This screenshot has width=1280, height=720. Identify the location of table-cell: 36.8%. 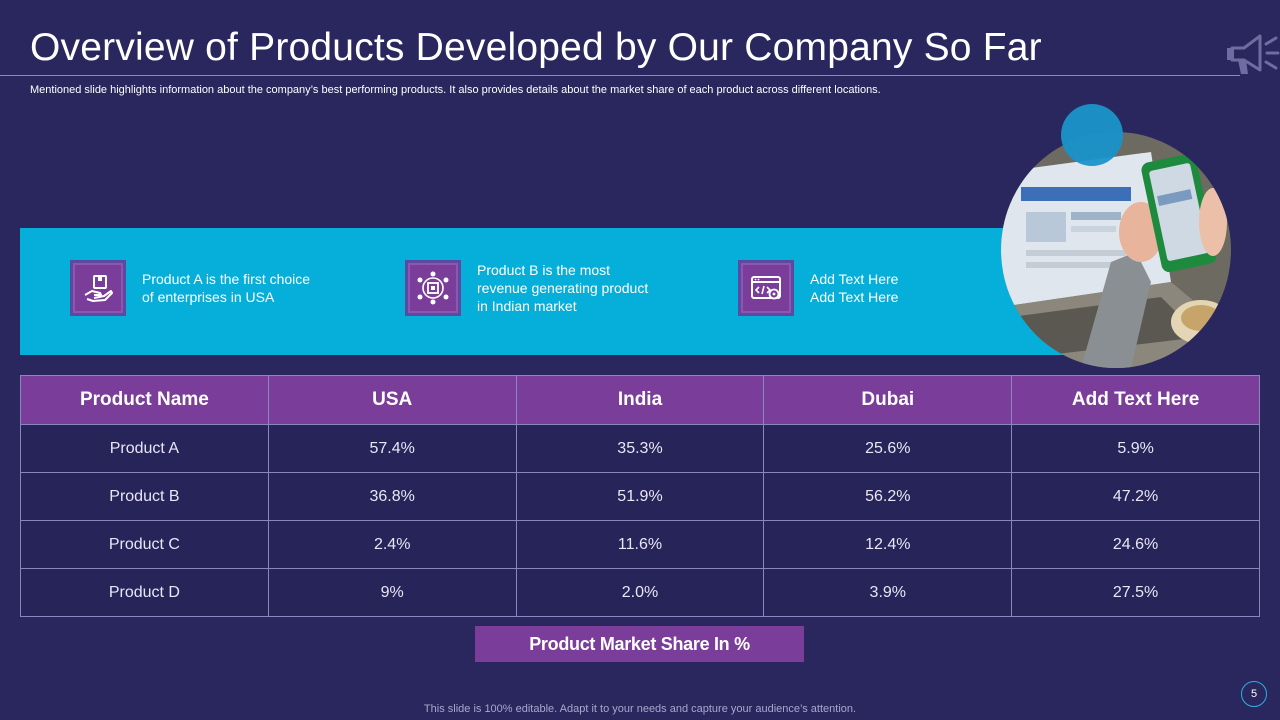
(392, 496).